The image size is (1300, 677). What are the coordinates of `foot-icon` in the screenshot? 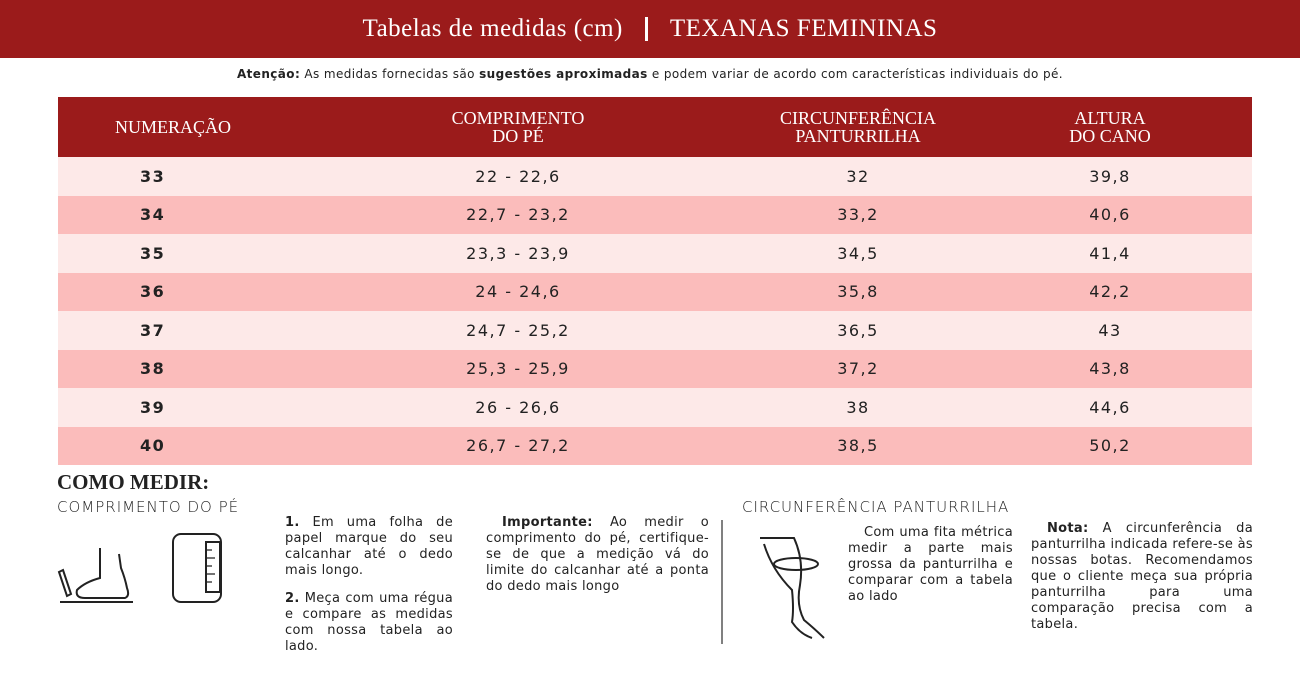 It's located at (95, 575).